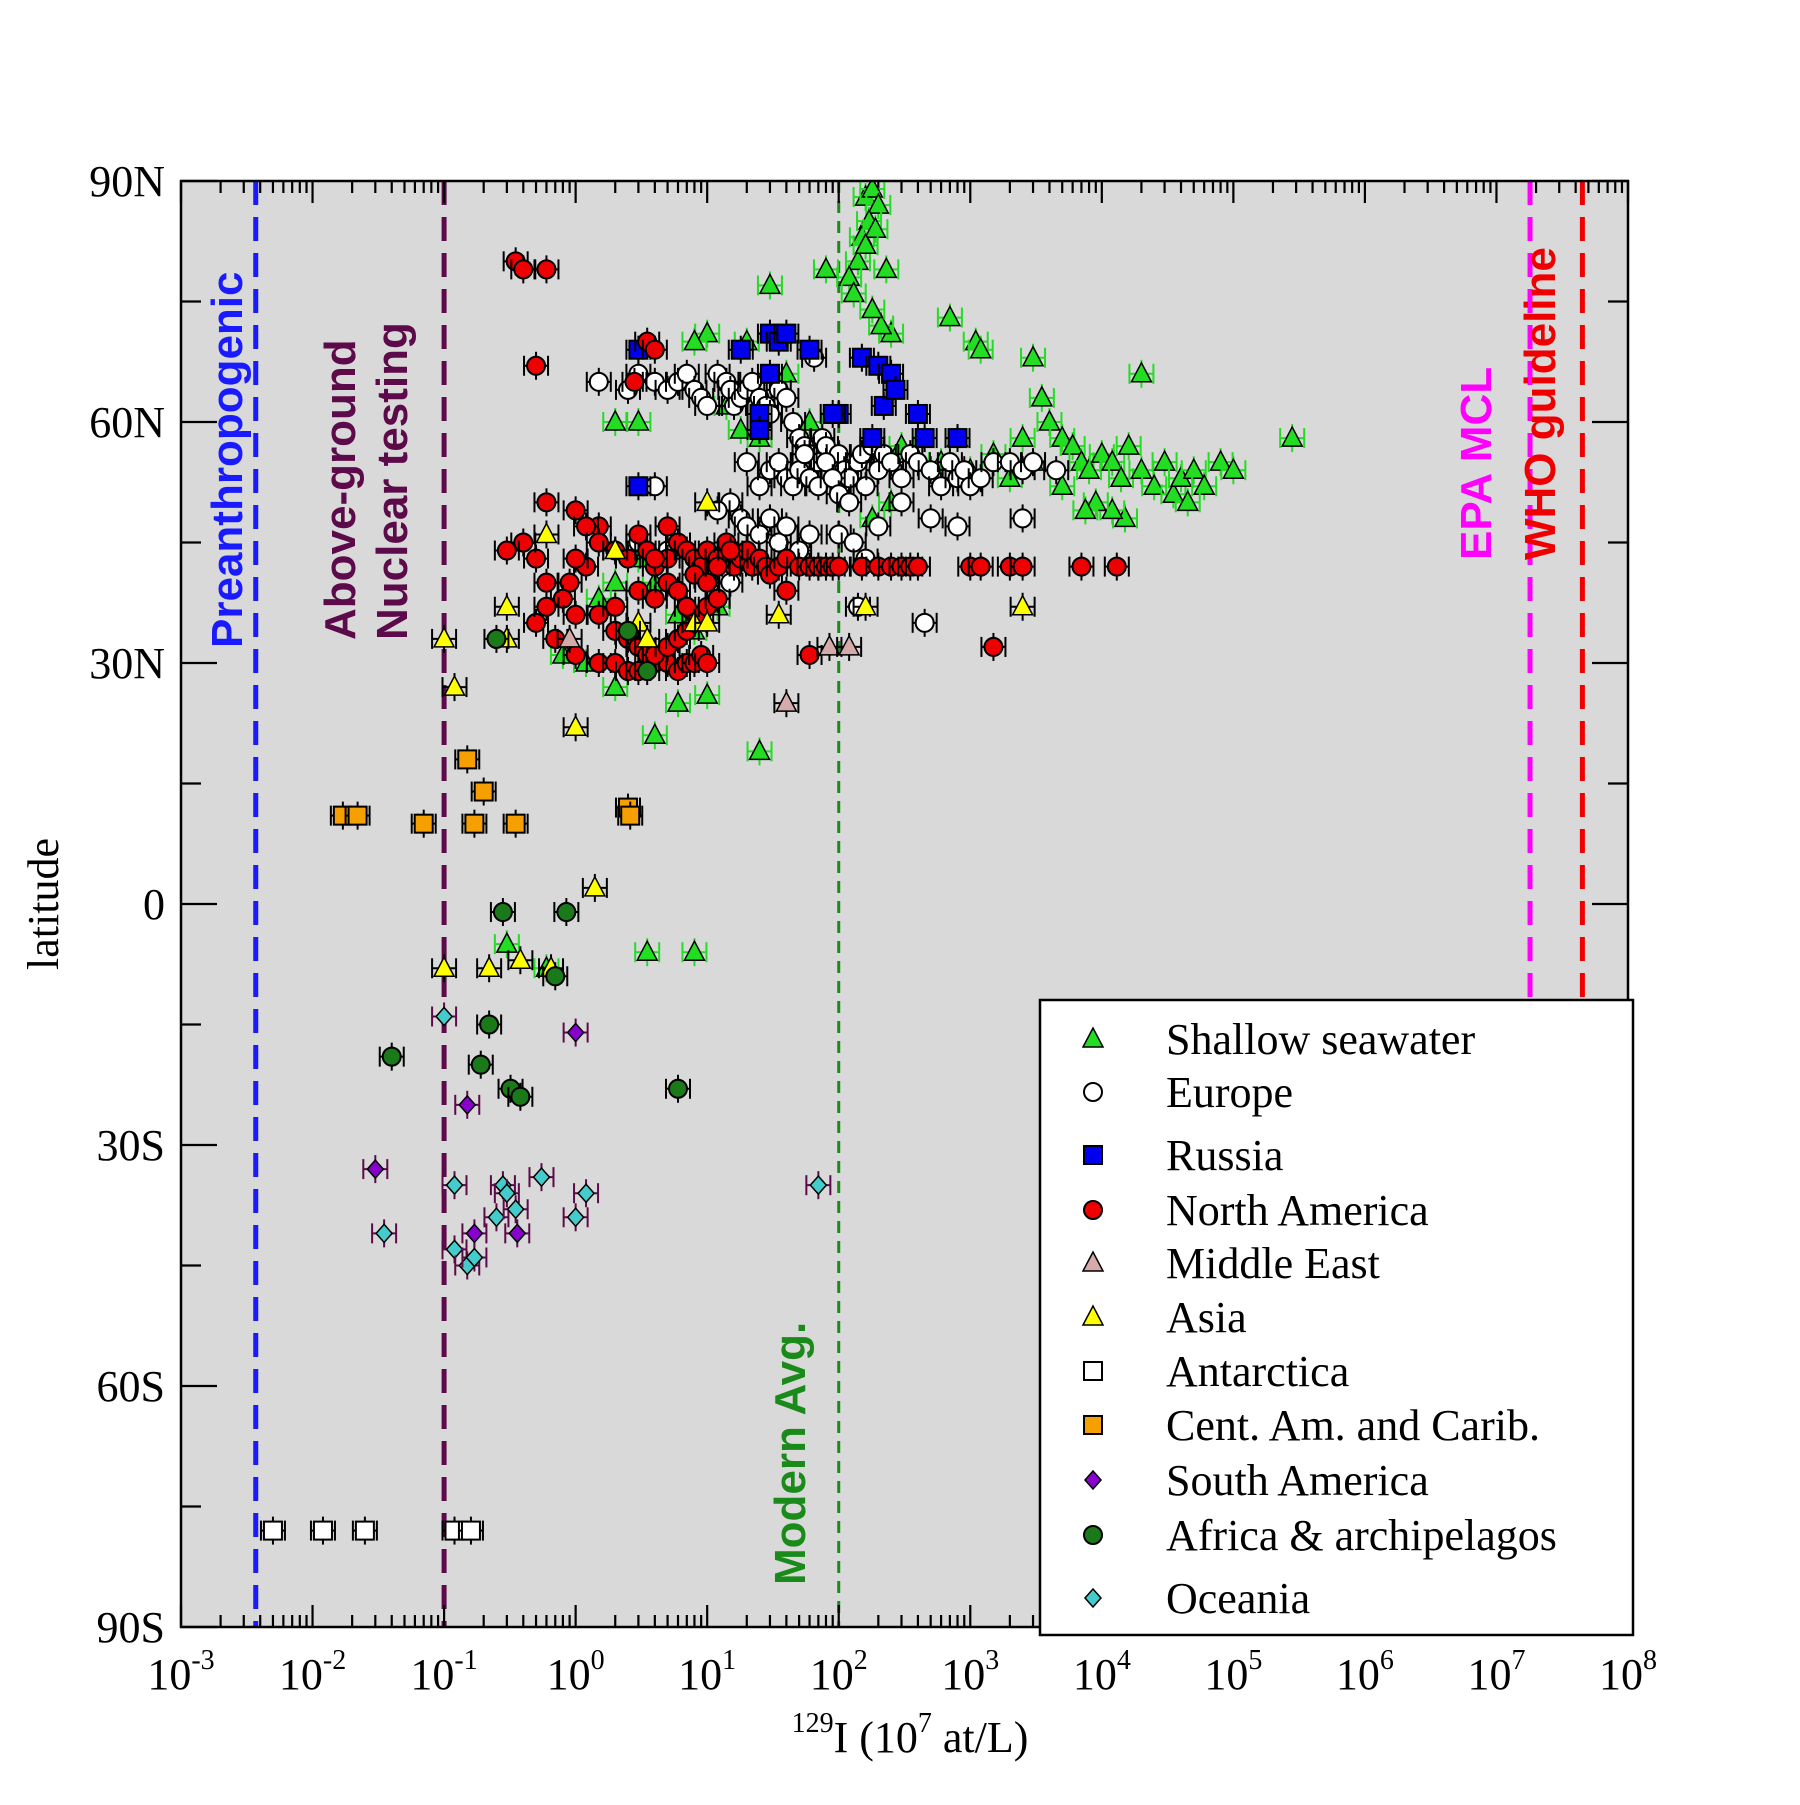 The width and height of the screenshot is (1800, 1805). Describe the element at coordinates (154, 904) in the screenshot. I see `y-tick-label: 0` at that location.